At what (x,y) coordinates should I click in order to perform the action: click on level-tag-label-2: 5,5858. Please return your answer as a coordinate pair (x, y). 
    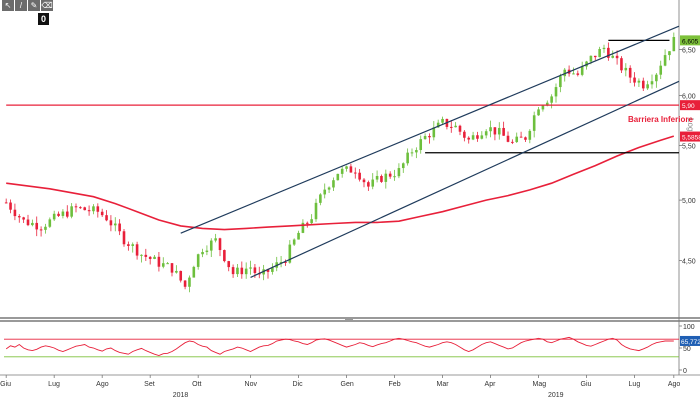
    Looking at the image, I should click on (691, 138).